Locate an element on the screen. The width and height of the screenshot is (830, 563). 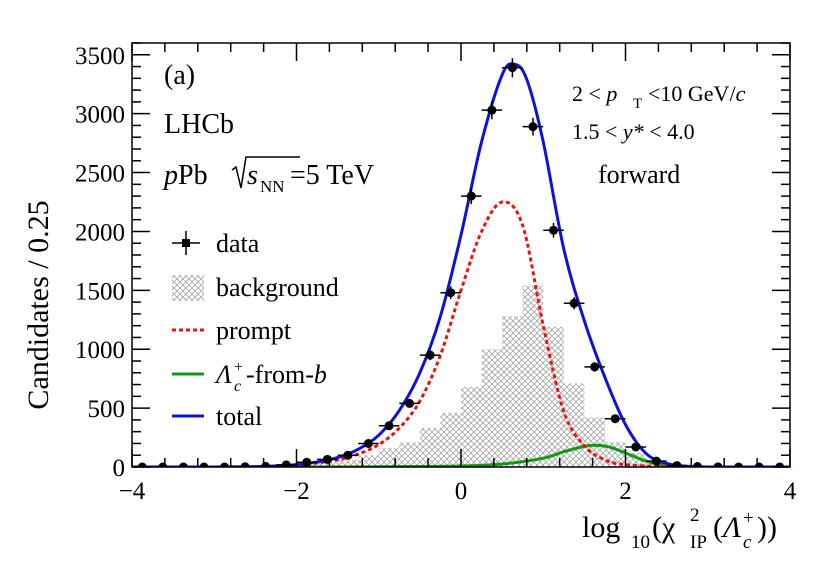
y-axis-title: Candidates / 0.25 is located at coordinates (38, 304).